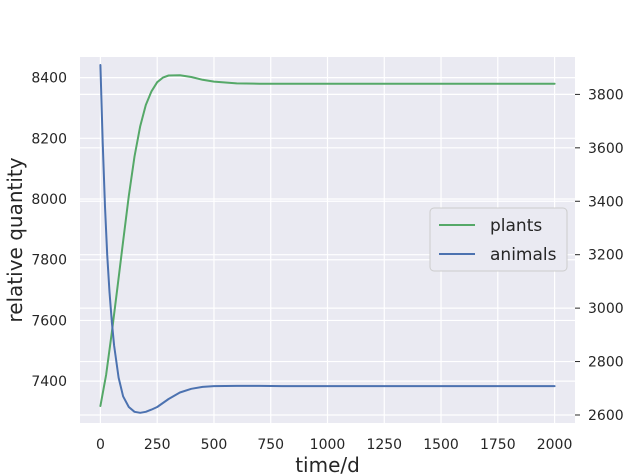 This screenshot has width=640, height=476. Describe the element at coordinates (516, 226) in the screenshot. I see `legend-label-plants: plants` at that location.